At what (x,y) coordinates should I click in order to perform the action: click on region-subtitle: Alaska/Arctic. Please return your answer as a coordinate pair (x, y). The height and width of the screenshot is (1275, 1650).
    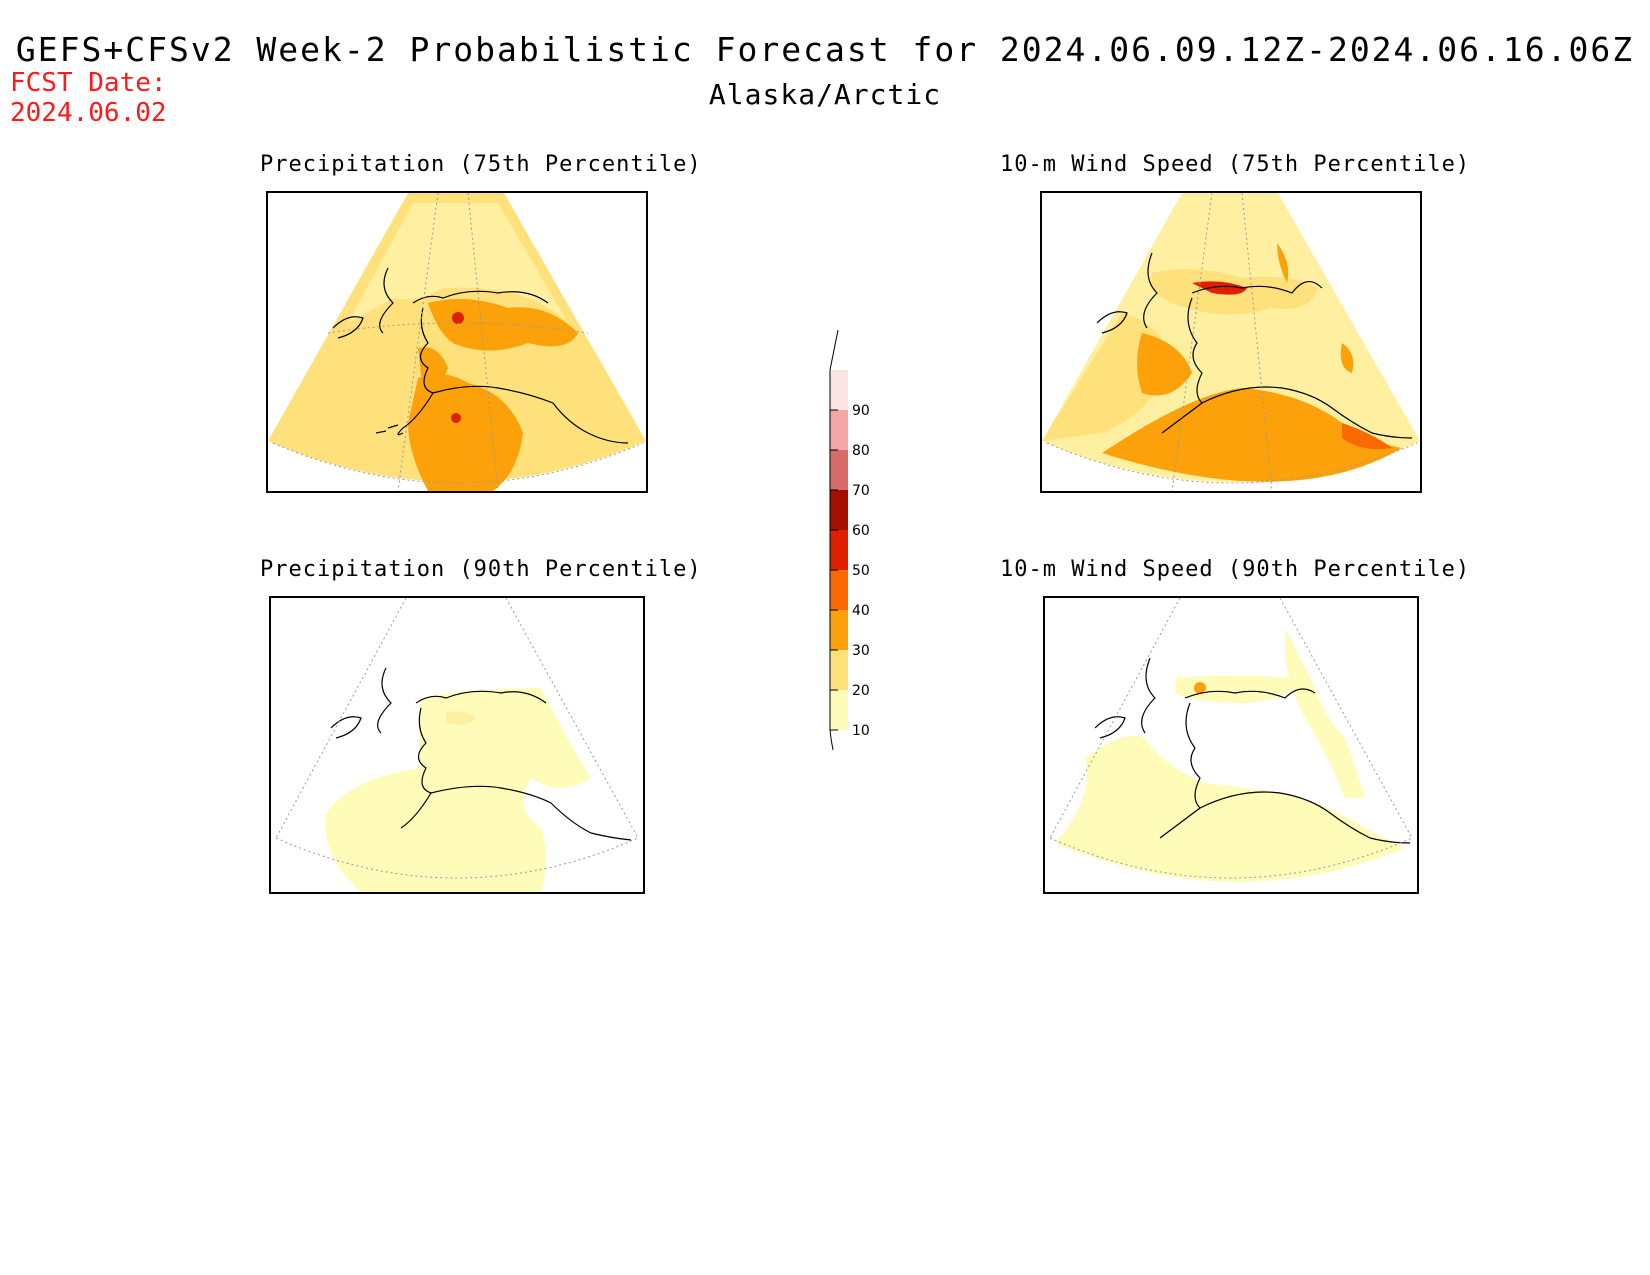
    Looking at the image, I should click on (825, 94).